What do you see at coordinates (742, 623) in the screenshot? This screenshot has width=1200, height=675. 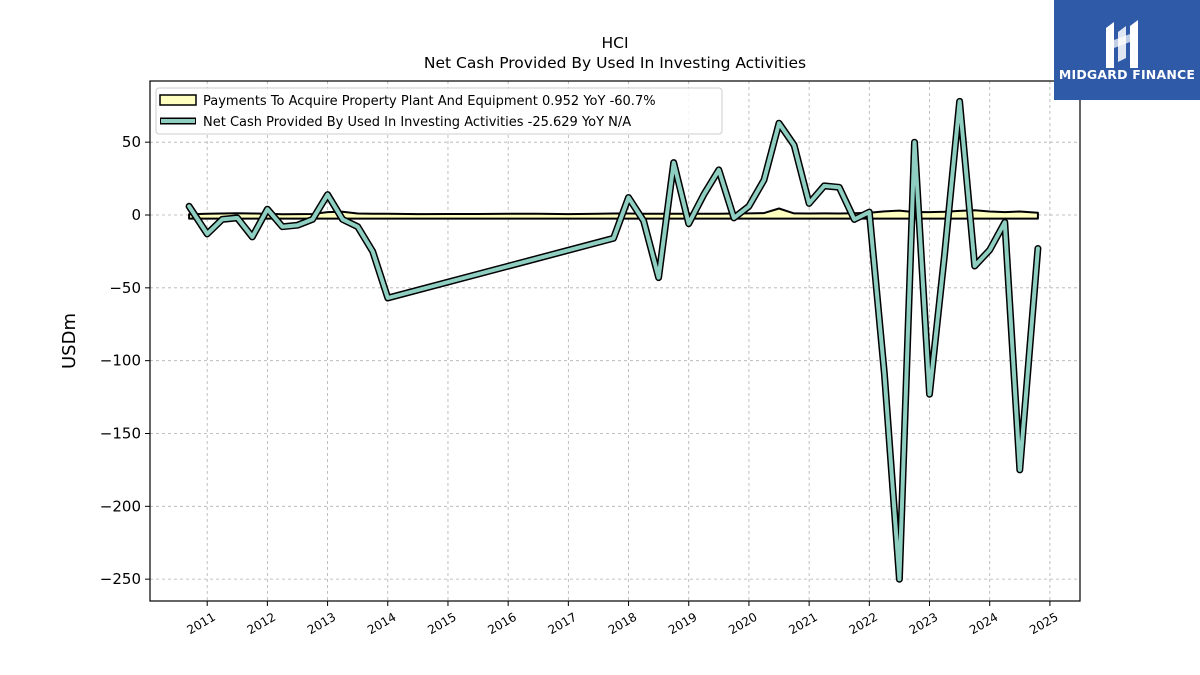 I see `x-tick-label: 2020` at bounding box center [742, 623].